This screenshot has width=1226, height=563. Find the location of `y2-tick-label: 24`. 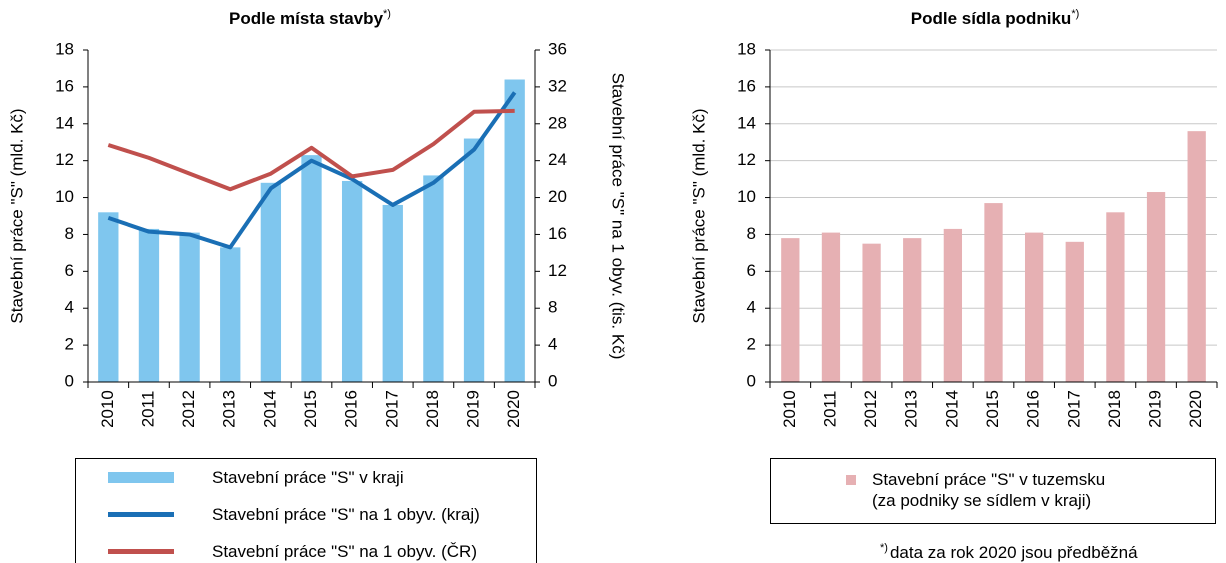

y2-tick-label: 24 is located at coordinates (557, 159).